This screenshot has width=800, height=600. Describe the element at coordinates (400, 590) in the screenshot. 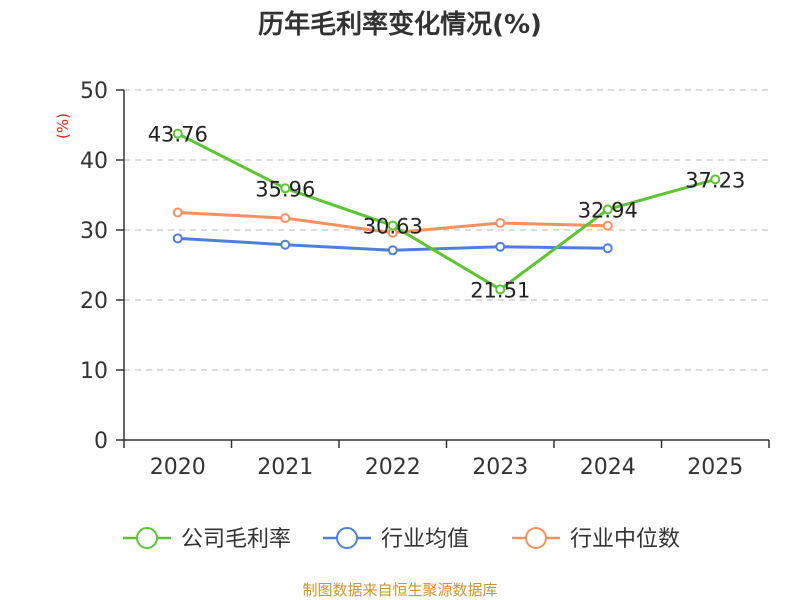

I see `source-footer: 制图数据来自恒生聚源数据库` at that location.